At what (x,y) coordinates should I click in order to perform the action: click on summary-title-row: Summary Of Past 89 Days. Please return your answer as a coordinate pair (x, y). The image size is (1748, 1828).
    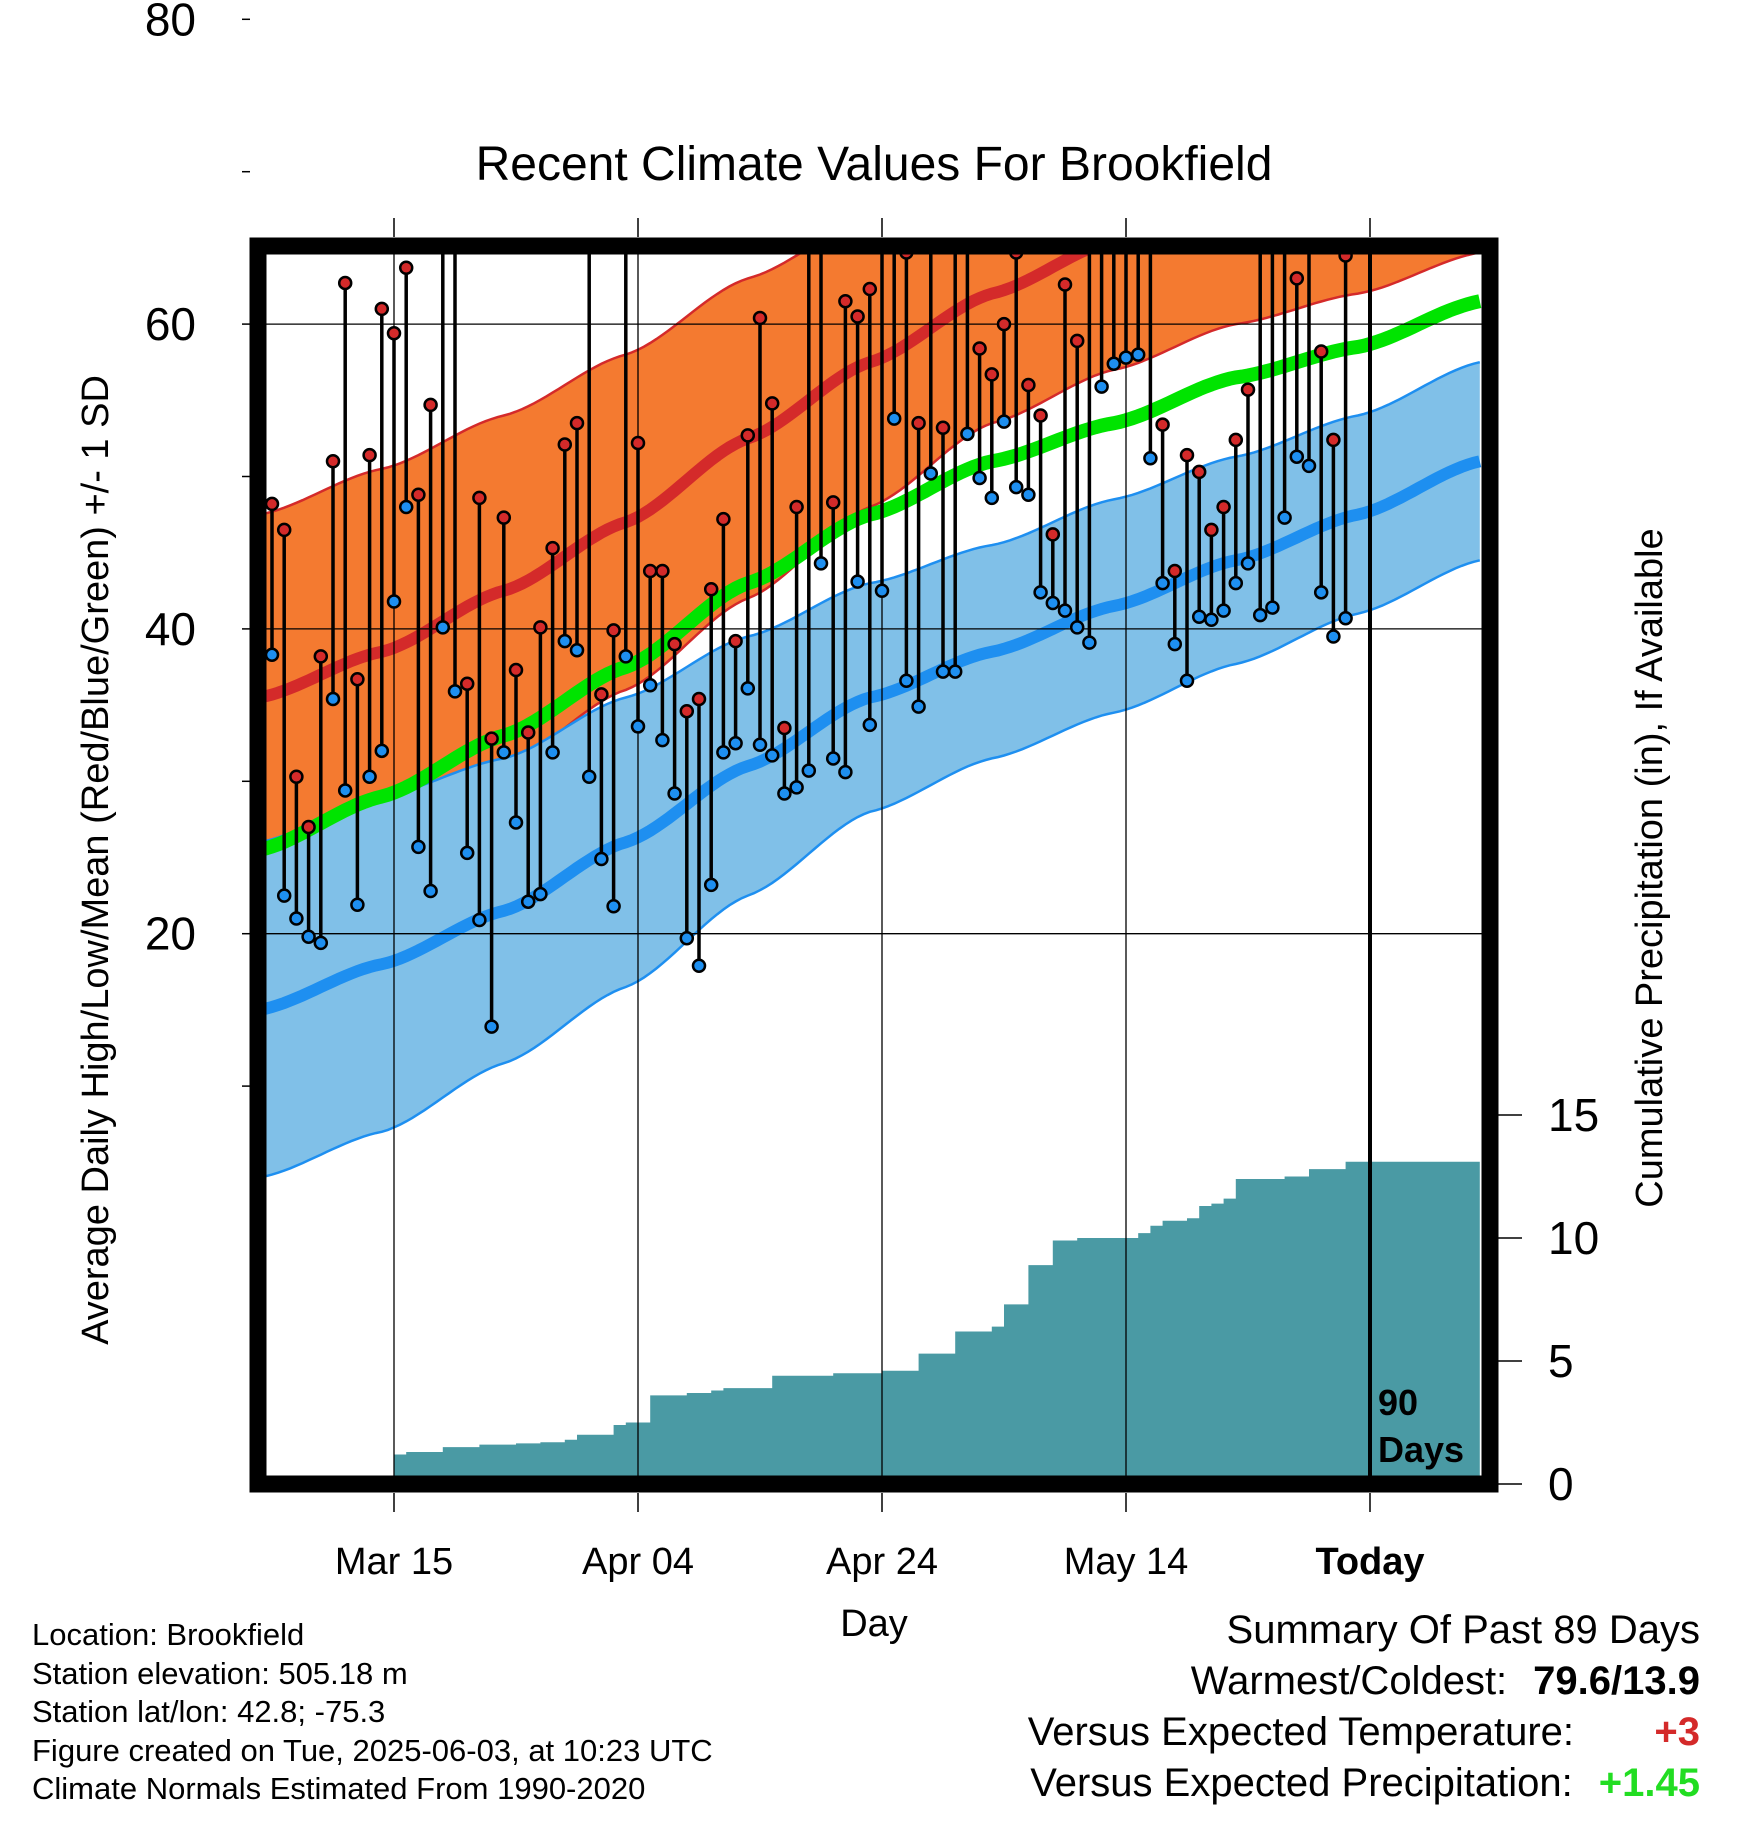
    Looking at the image, I should click on (1320, 1633).